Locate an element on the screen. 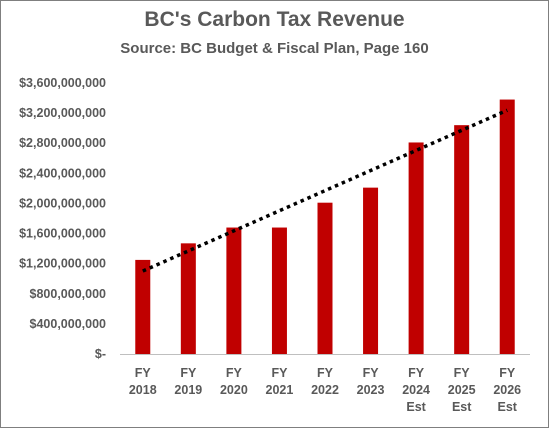  chart-title: BC's Carbon Tax Revenue is located at coordinates (274, 19).